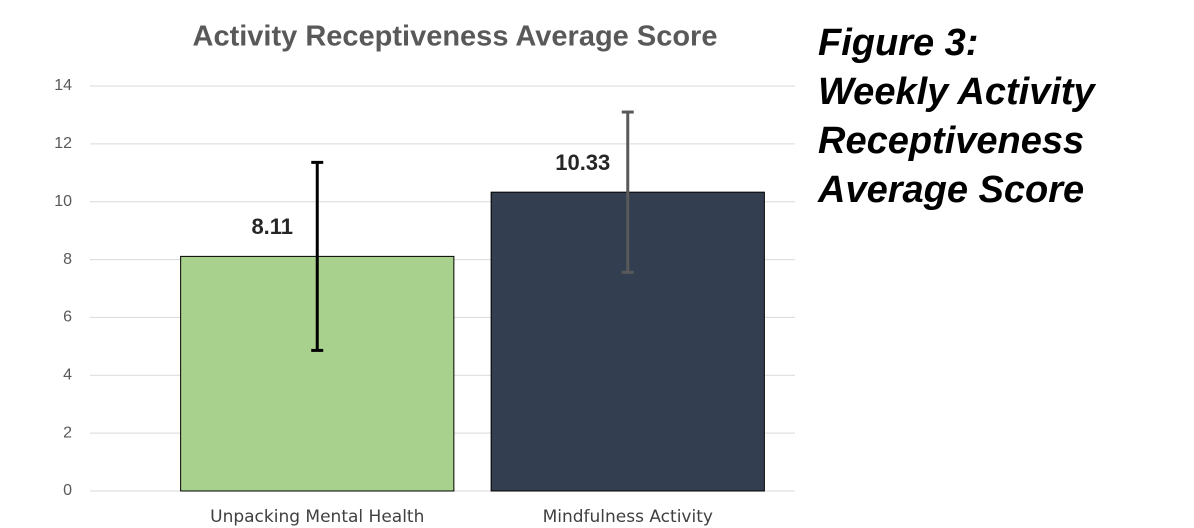 This screenshot has width=1194, height=528. I want to click on chart-title: Activity Receptiveness Average Score, so click(455, 37).